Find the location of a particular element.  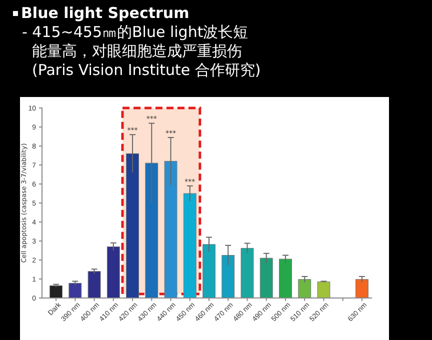

text: (Paris Vision Institute 合作研究) is located at coordinates (146, 70).